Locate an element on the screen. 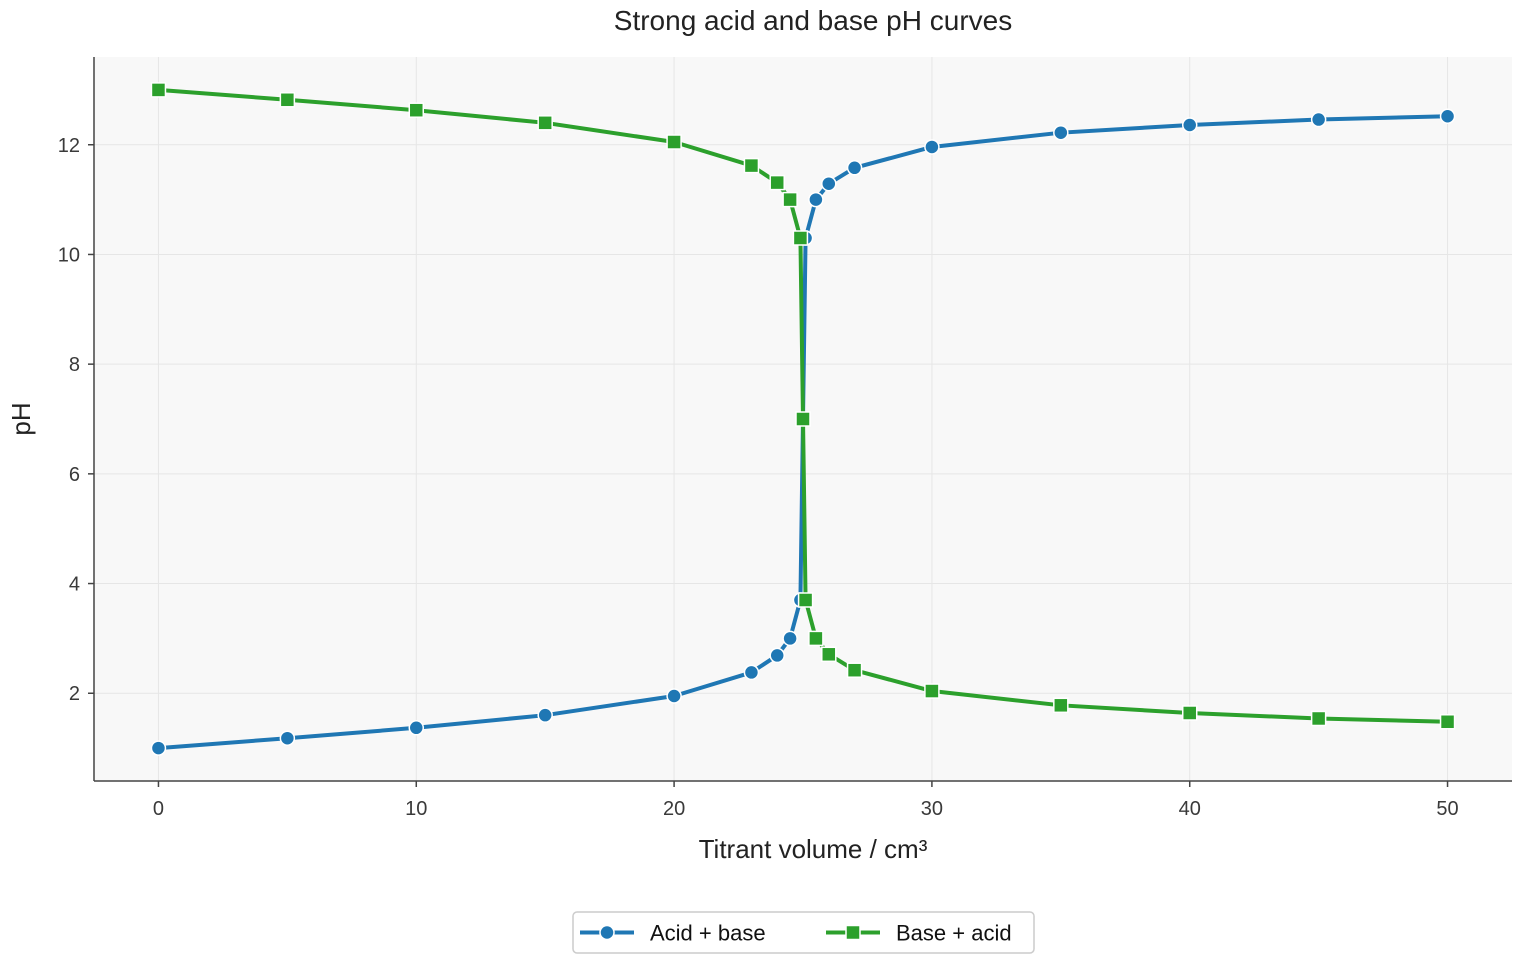 The image size is (1520, 965). legend: Acid + base Base + acid is located at coordinates (803, 932).